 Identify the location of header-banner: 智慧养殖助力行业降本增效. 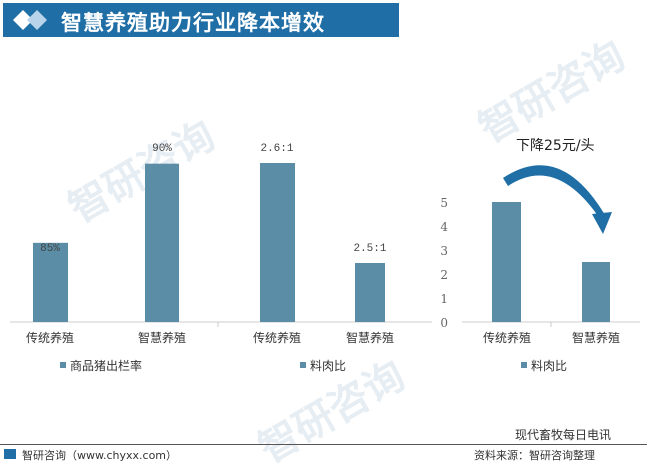
(201, 20).